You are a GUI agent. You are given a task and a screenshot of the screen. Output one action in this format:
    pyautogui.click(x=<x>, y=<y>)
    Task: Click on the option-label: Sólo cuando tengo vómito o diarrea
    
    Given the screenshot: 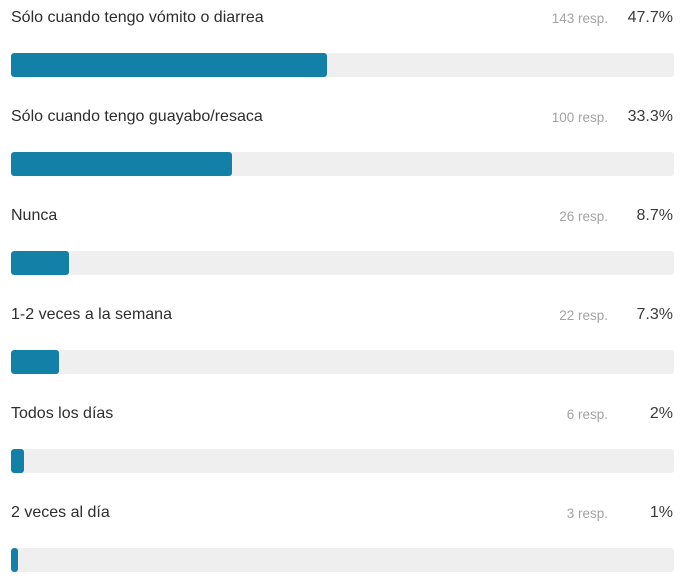 What is the action you would take?
    pyautogui.click(x=137, y=17)
    